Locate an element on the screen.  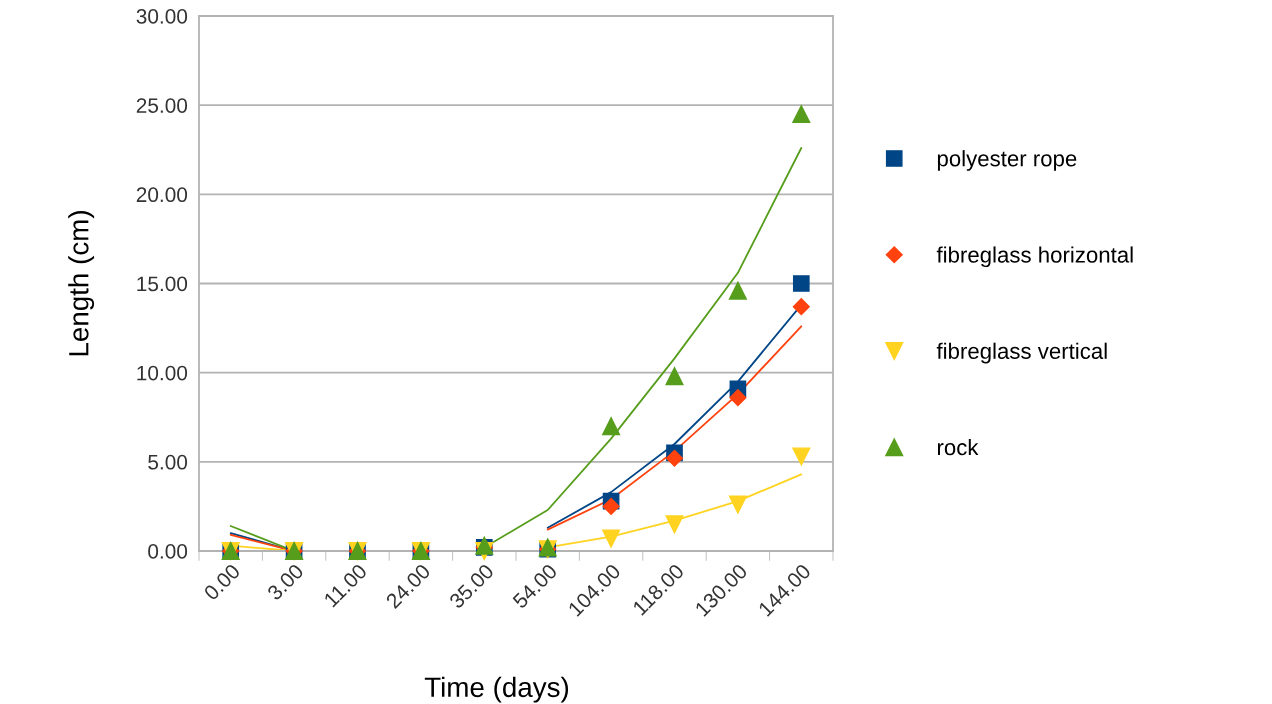
x-tick-label: 0.00 is located at coordinates (222, 582).